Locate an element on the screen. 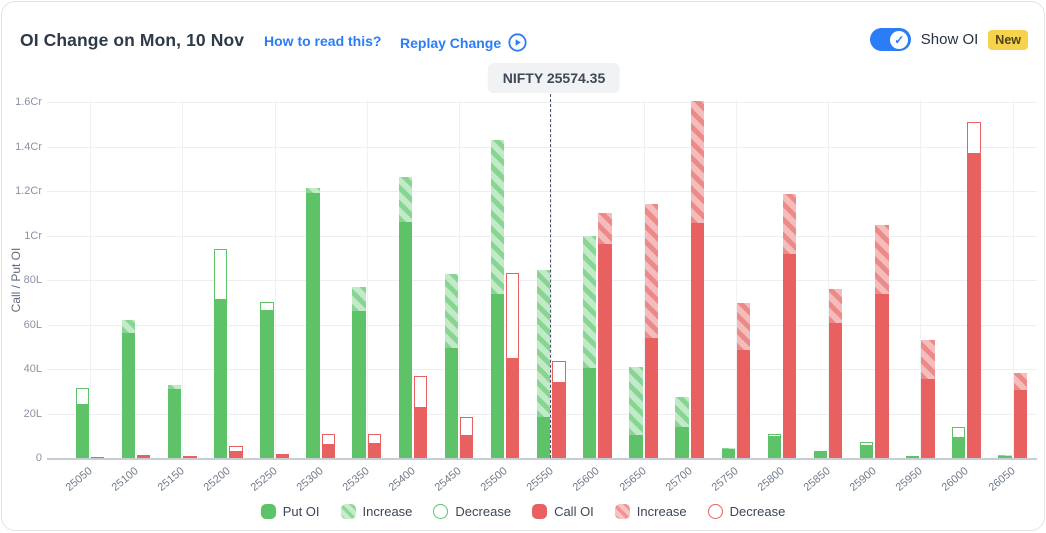 The image size is (1046, 533). bar-put-25900-solid is located at coordinates (866, 451).